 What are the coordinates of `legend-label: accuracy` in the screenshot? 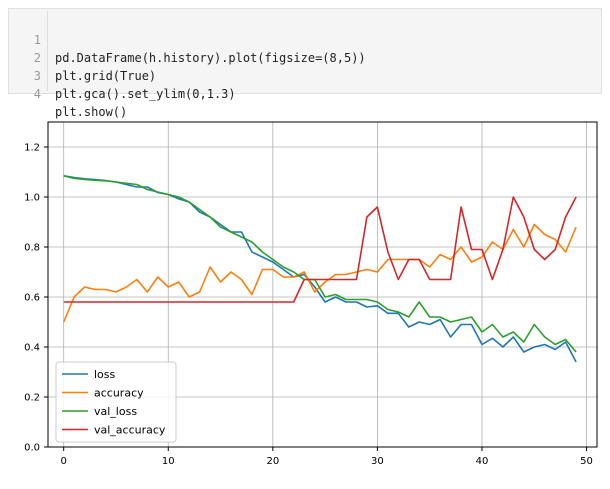 It's located at (119, 393).